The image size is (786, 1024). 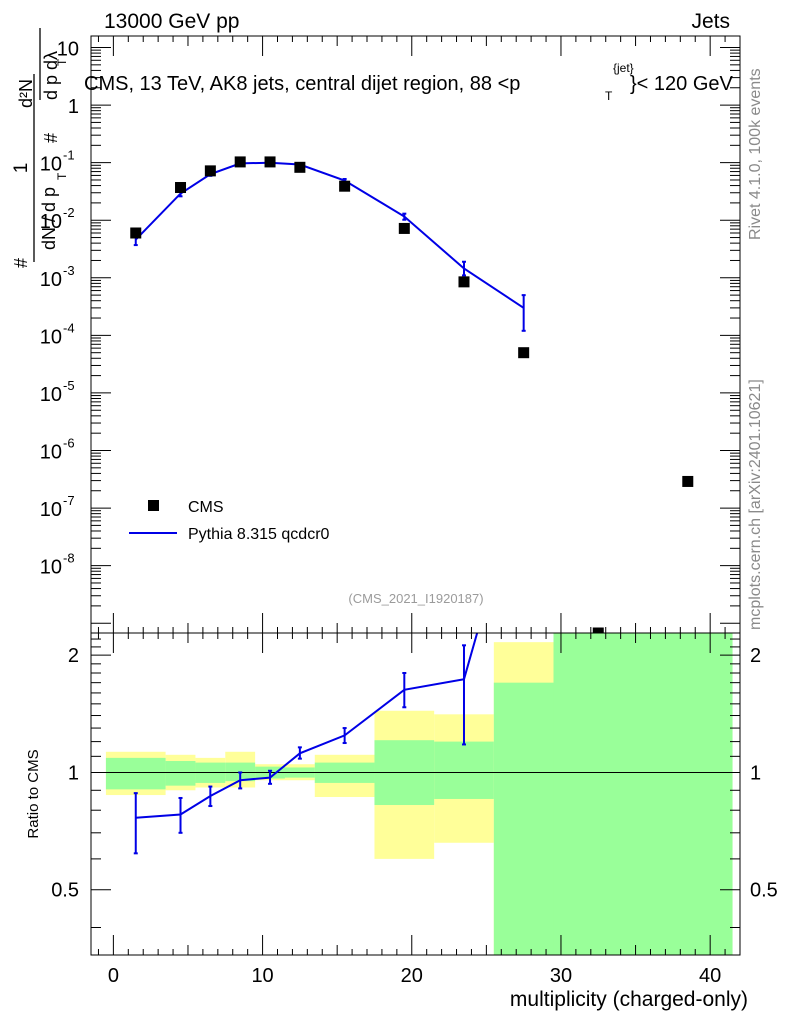 I want to click on main-title-tail: }< 120 GeV, so click(x=682, y=84).